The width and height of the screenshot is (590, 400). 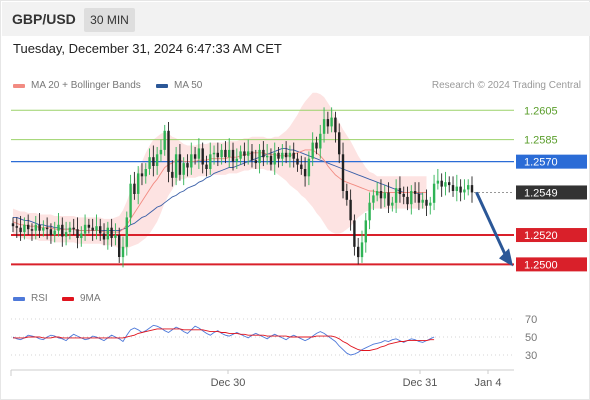 I want to click on legend-ma20: MA 20 + Bollinger Bands, so click(x=77, y=85).